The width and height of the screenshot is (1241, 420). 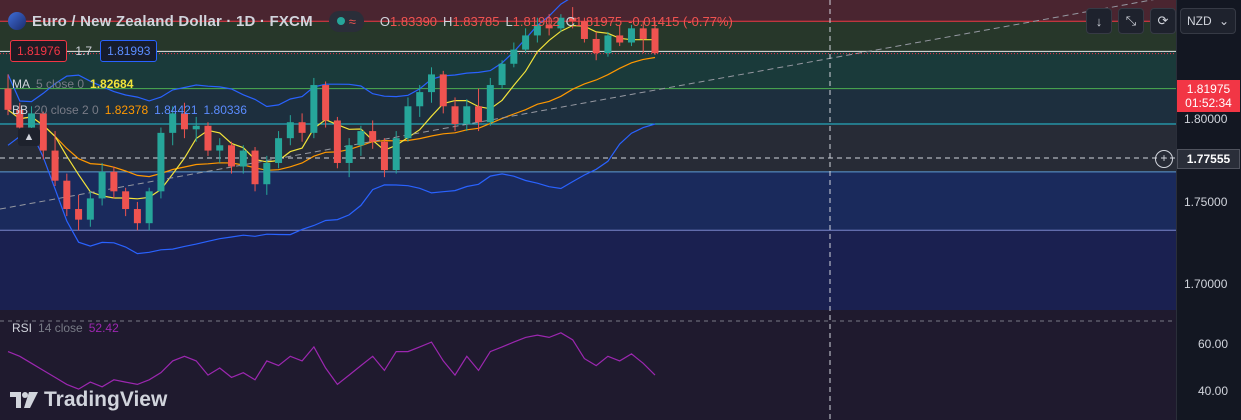 What do you see at coordinates (24, 400) in the screenshot?
I see `tradingview-mark-icon` at bounding box center [24, 400].